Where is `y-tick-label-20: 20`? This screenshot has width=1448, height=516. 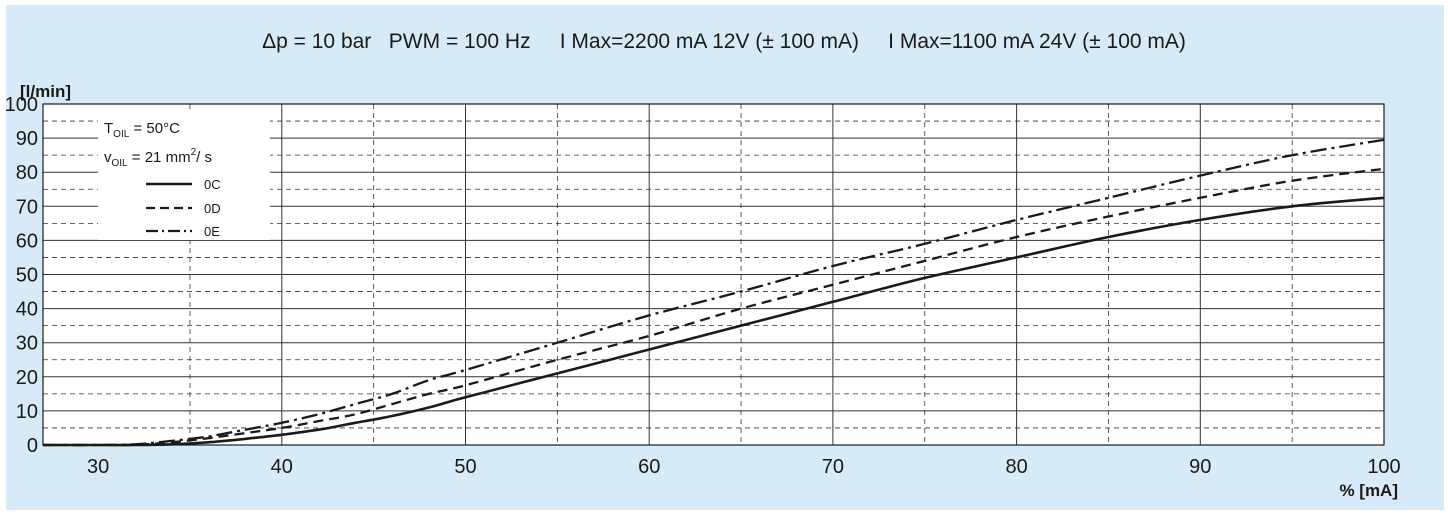
y-tick-label-20: 20 is located at coordinates (27, 378).